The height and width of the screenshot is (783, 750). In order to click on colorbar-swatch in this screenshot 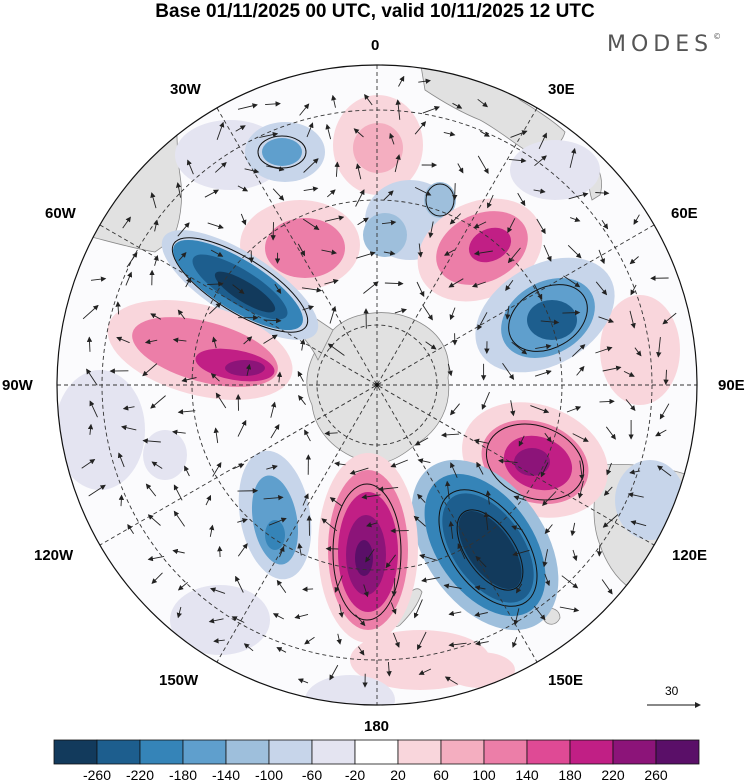, I will do `click(333, 752)`.